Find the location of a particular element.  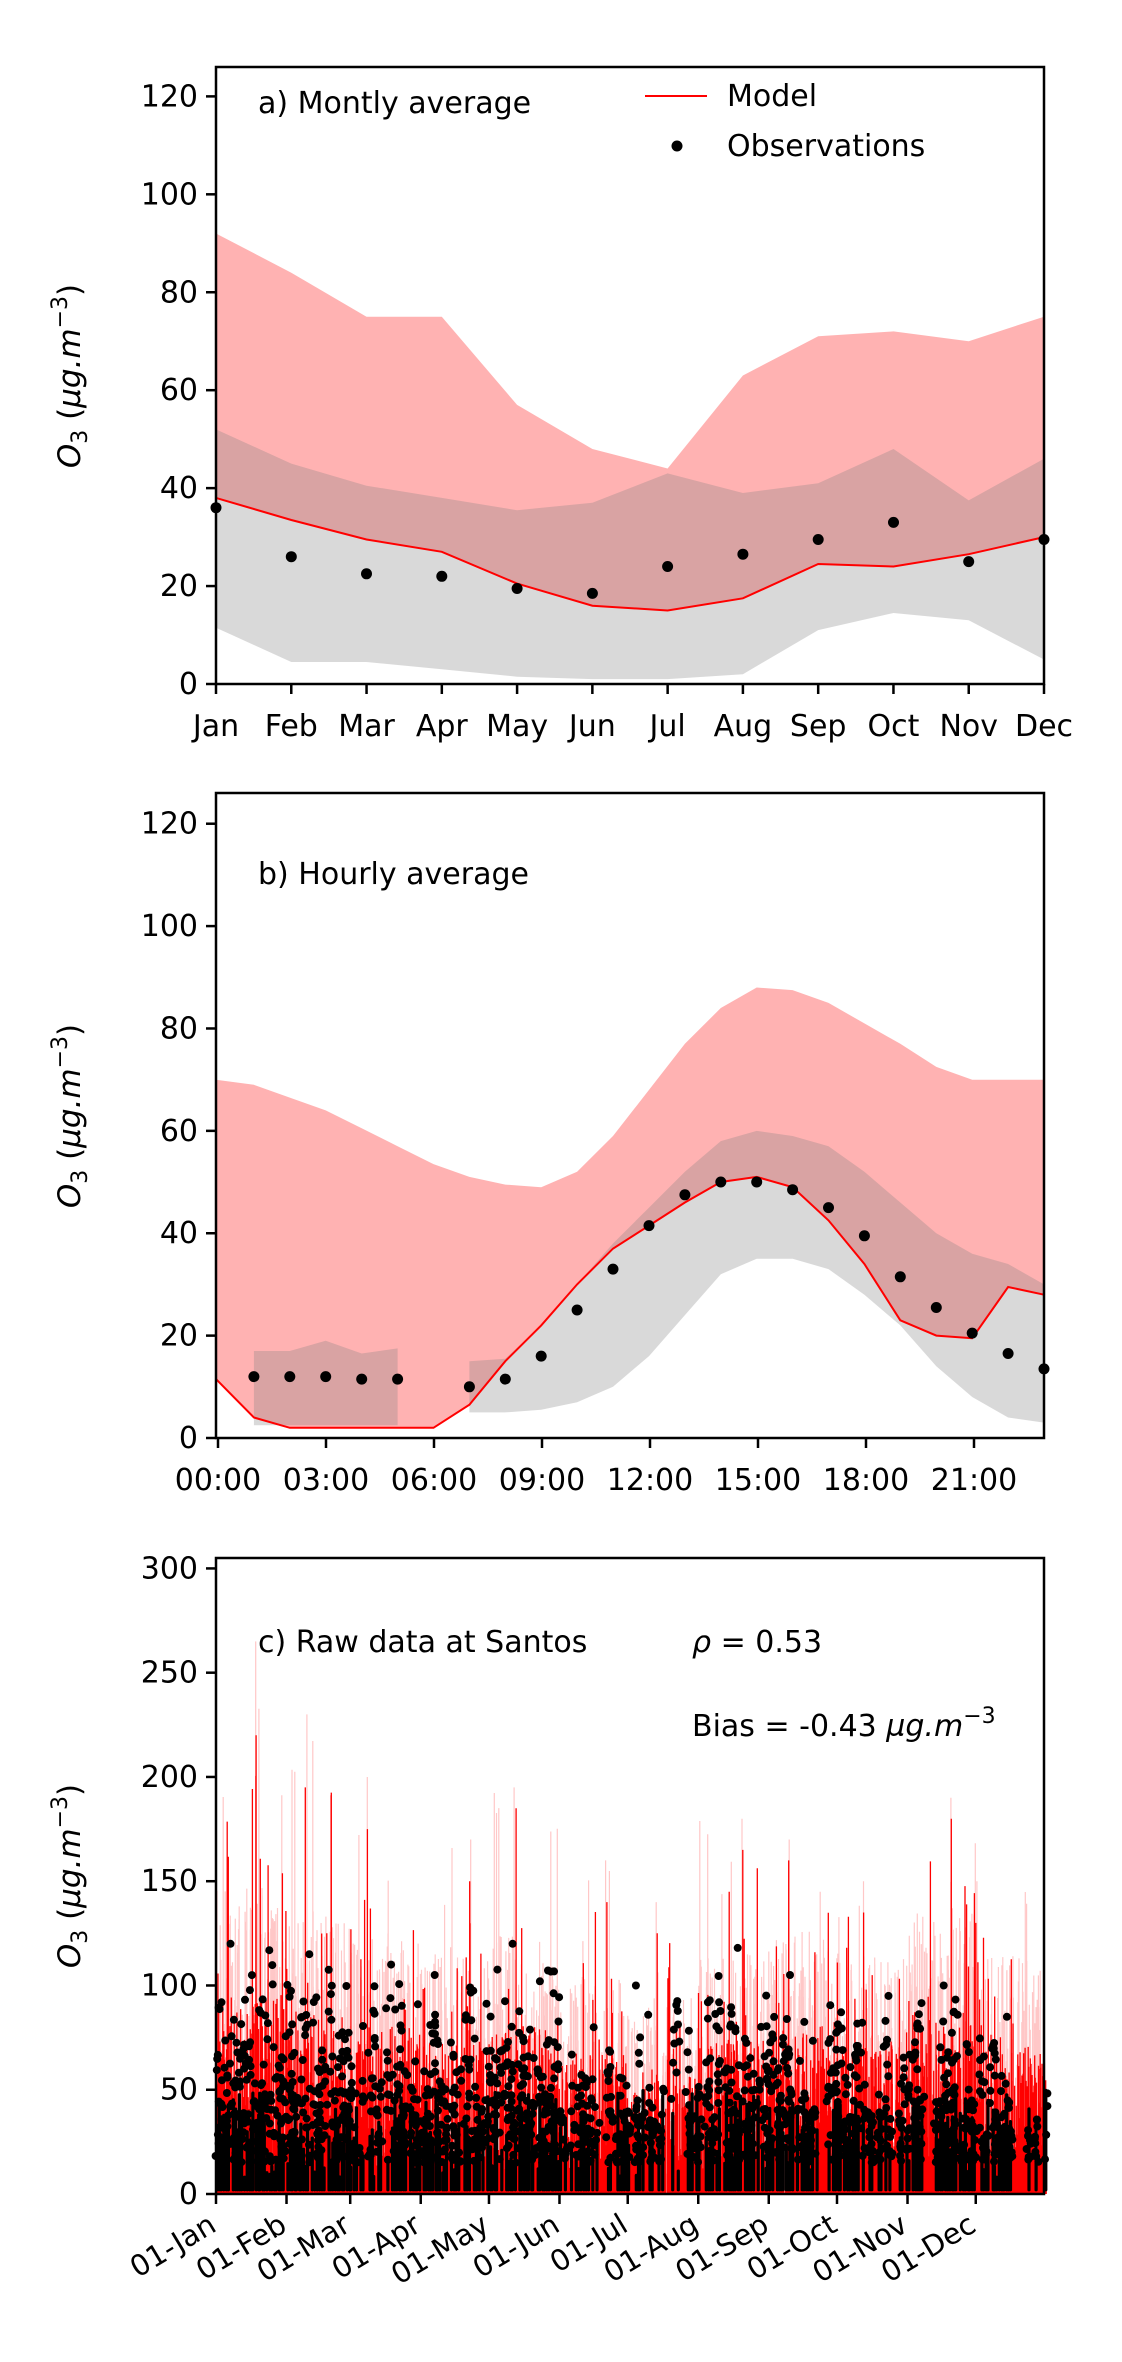

y-tick-label: 0 is located at coordinates (188, 2194).